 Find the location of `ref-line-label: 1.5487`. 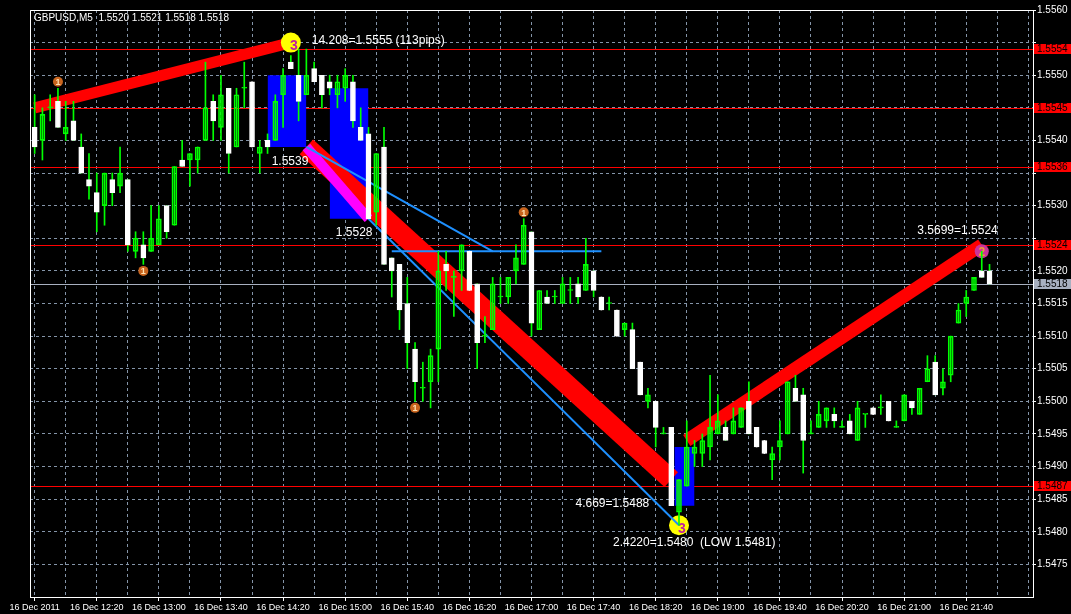

ref-line-label: 1.5487 is located at coordinates (1053, 486).